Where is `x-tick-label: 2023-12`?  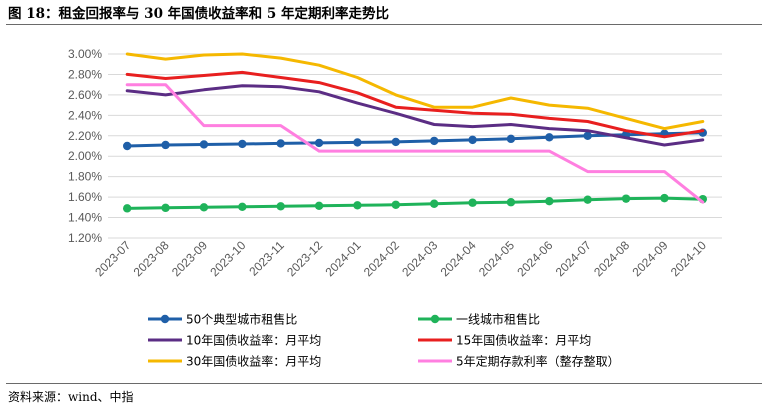 x-tick-label: 2023-12 is located at coordinates (304, 258).